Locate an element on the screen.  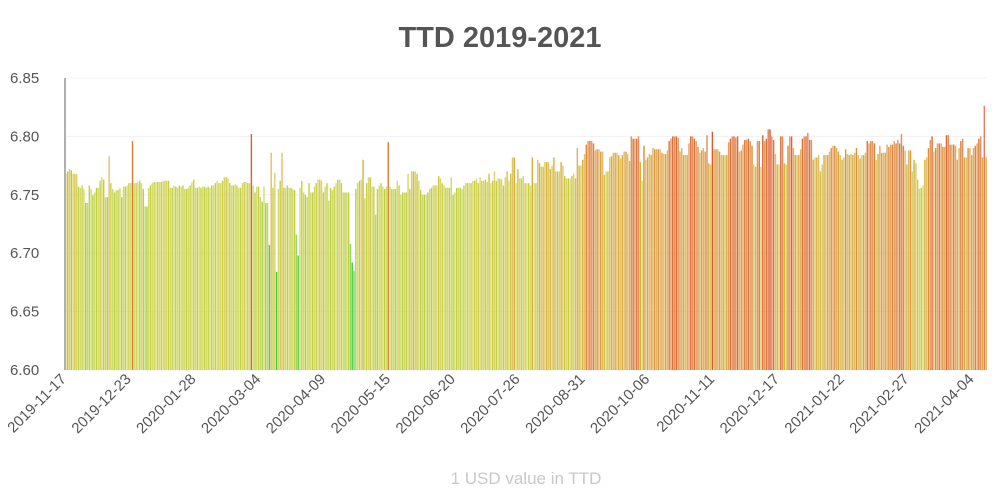
y-tick-label: 6.65 is located at coordinates (24, 312).